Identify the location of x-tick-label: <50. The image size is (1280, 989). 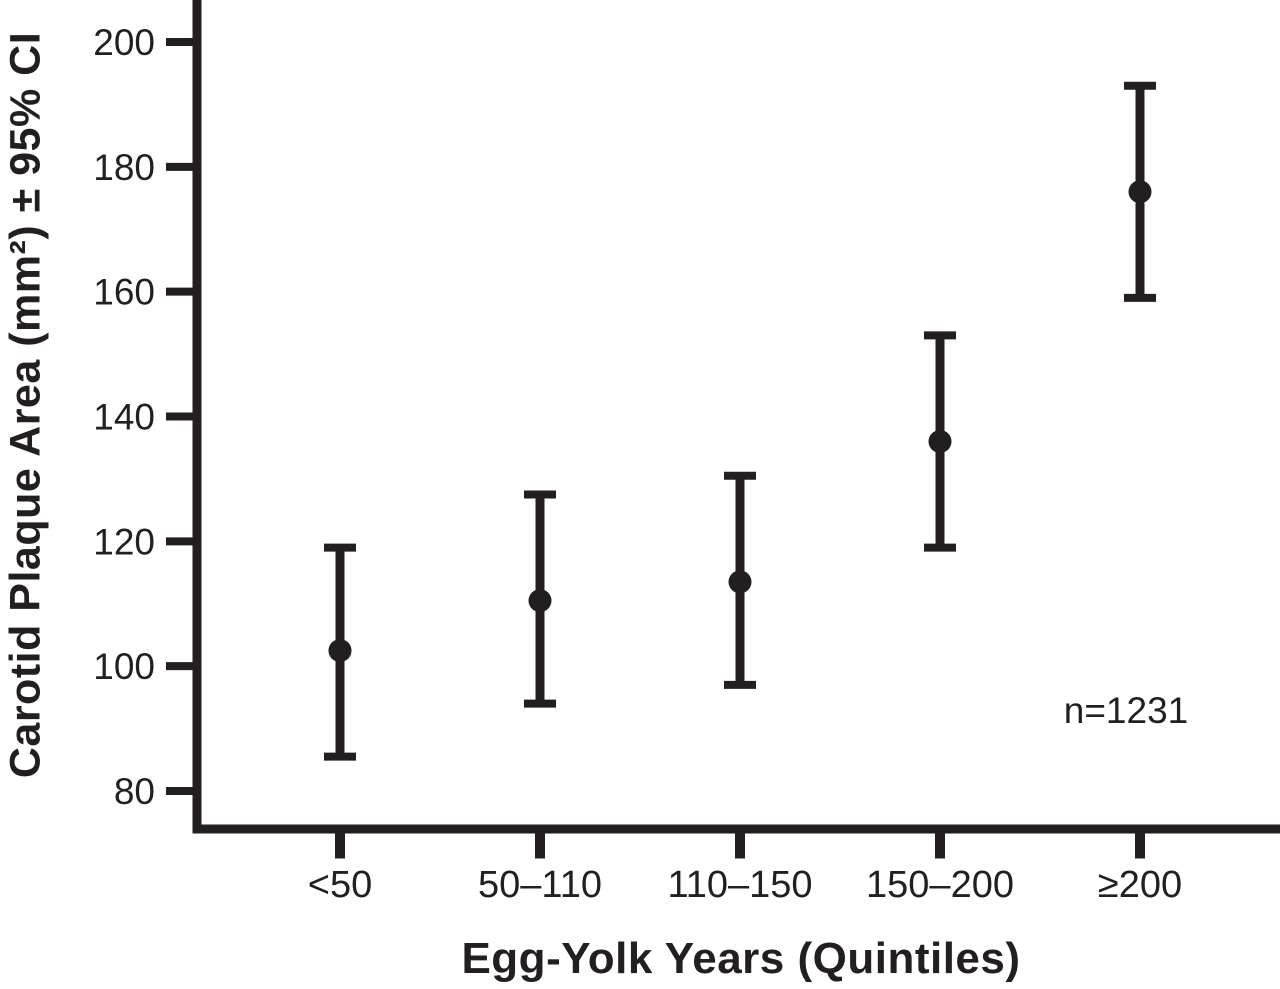
(340, 885).